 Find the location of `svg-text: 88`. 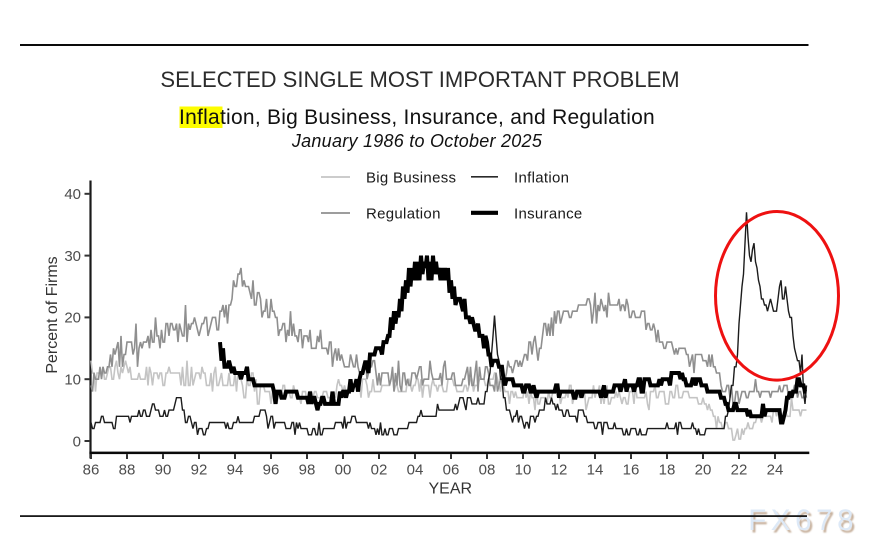

svg-text: 88 is located at coordinates (127, 469).